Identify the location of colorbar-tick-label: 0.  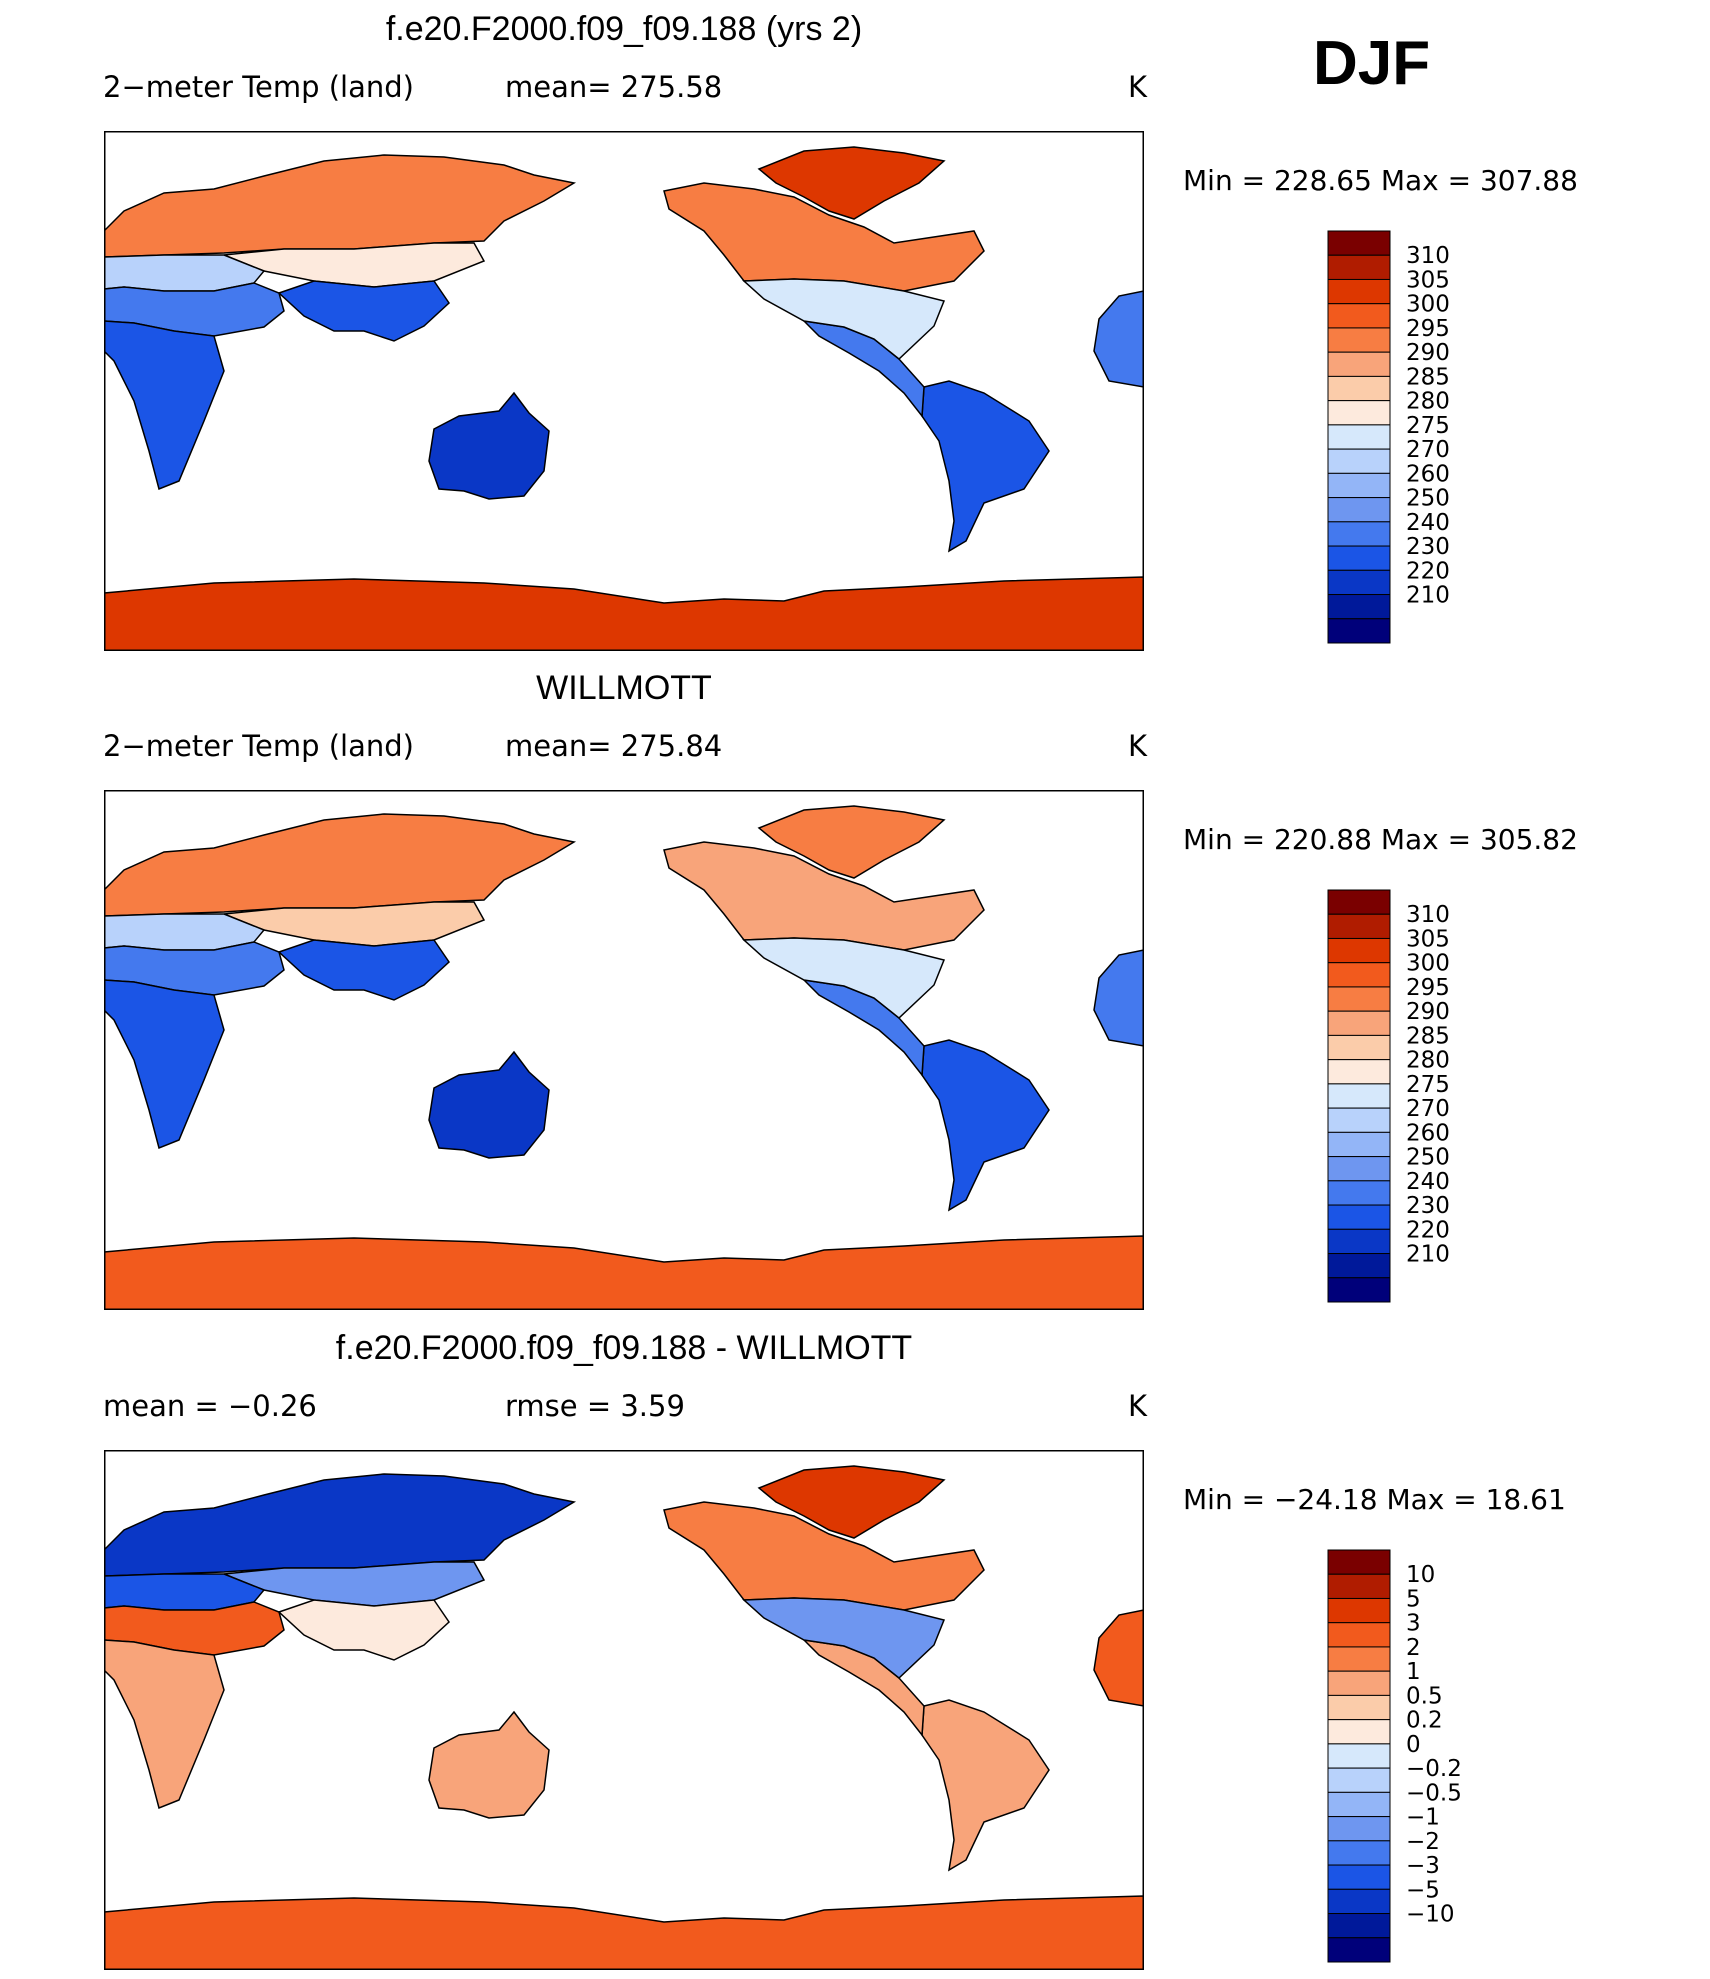
(1413, 1745).